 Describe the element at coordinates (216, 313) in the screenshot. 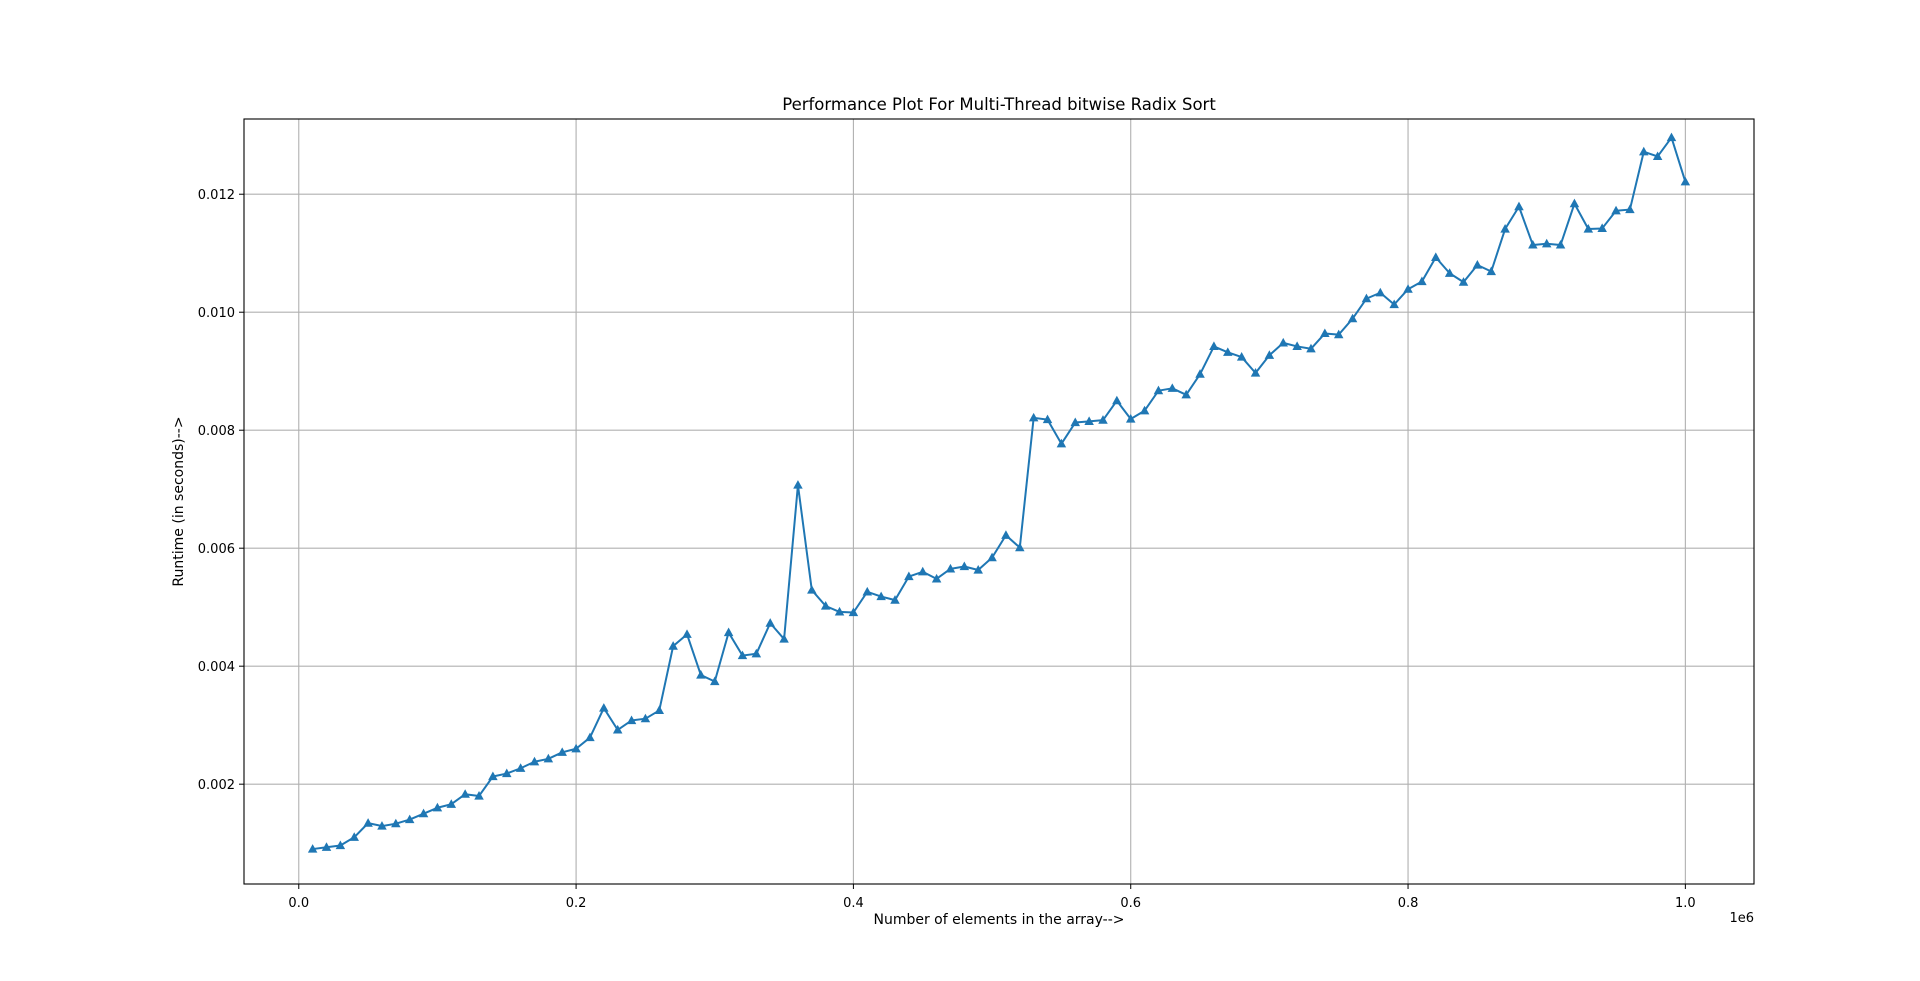

I see `y-tick-label: 0.010` at that location.